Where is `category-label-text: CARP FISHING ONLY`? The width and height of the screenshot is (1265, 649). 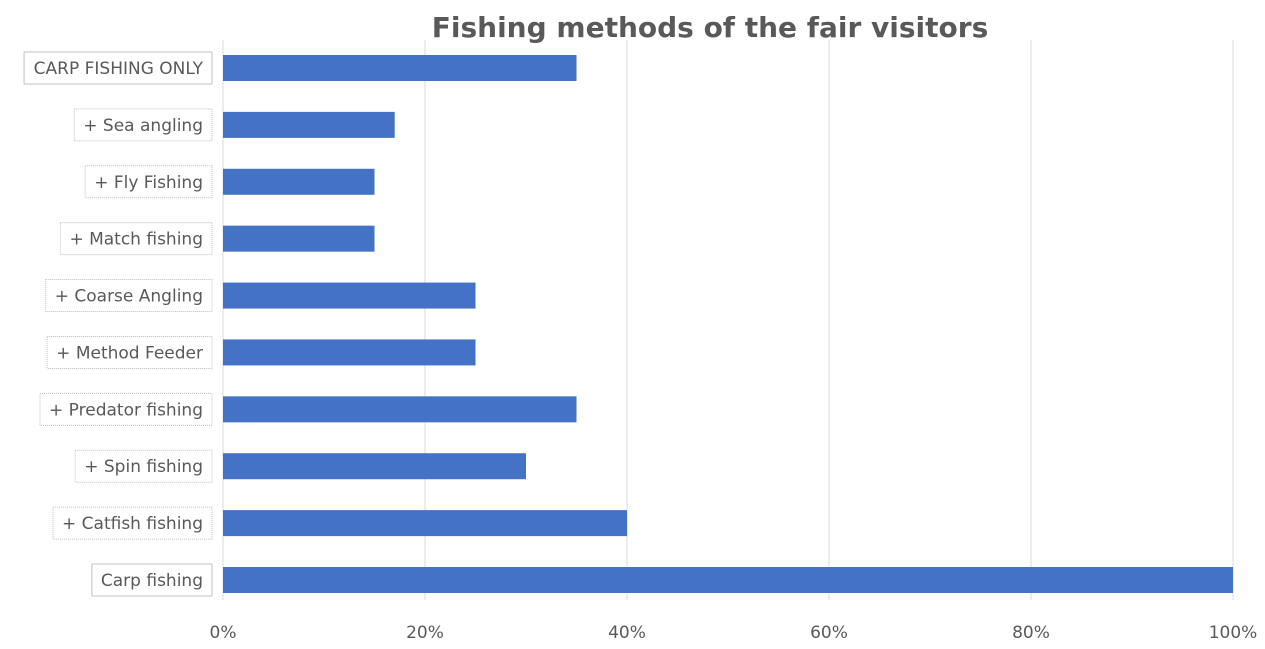
category-label-text: CARP FISHING ONLY is located at coordinates (119, 69).